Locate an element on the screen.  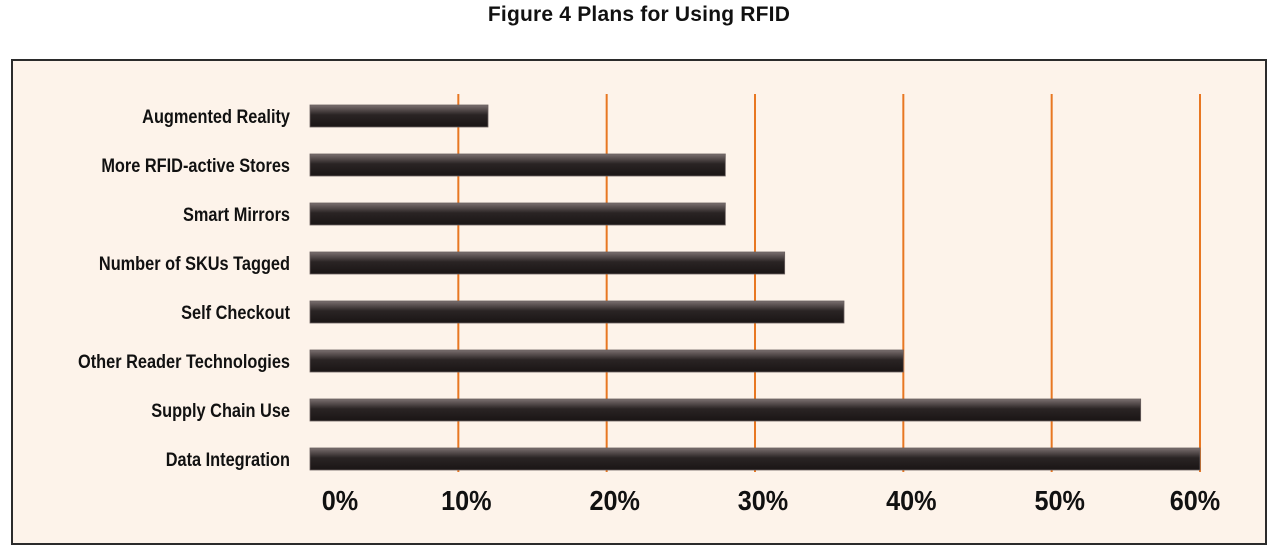
x-tick-label: 40% is located at coordinates (911, 501).